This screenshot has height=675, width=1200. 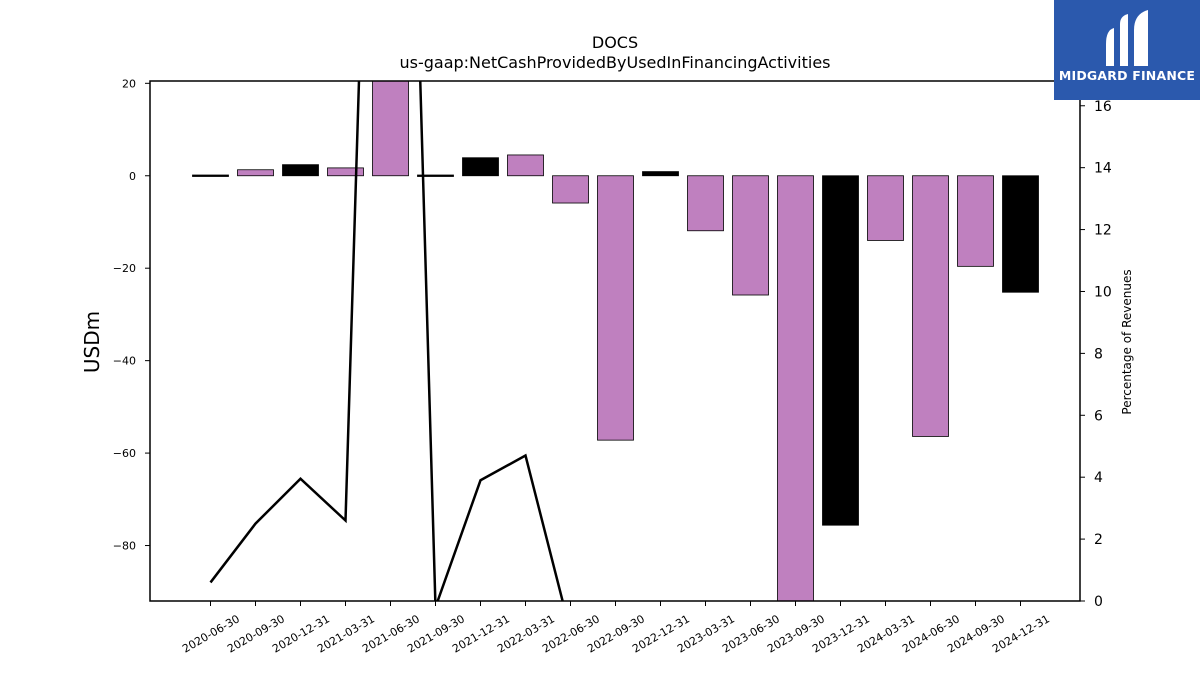 What do you see at coordinates (1127, 341) in the screenshot?
I see `y2-axis-label: Percentage of Revenues` at bounding box center [1127, 341].